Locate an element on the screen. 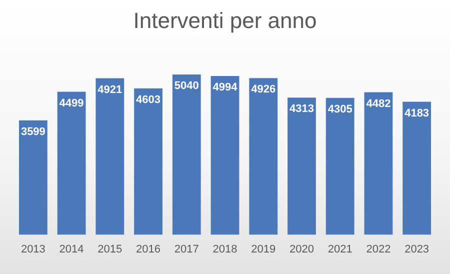  x-tick-label: 2023 is located at coordinates (417, 249).